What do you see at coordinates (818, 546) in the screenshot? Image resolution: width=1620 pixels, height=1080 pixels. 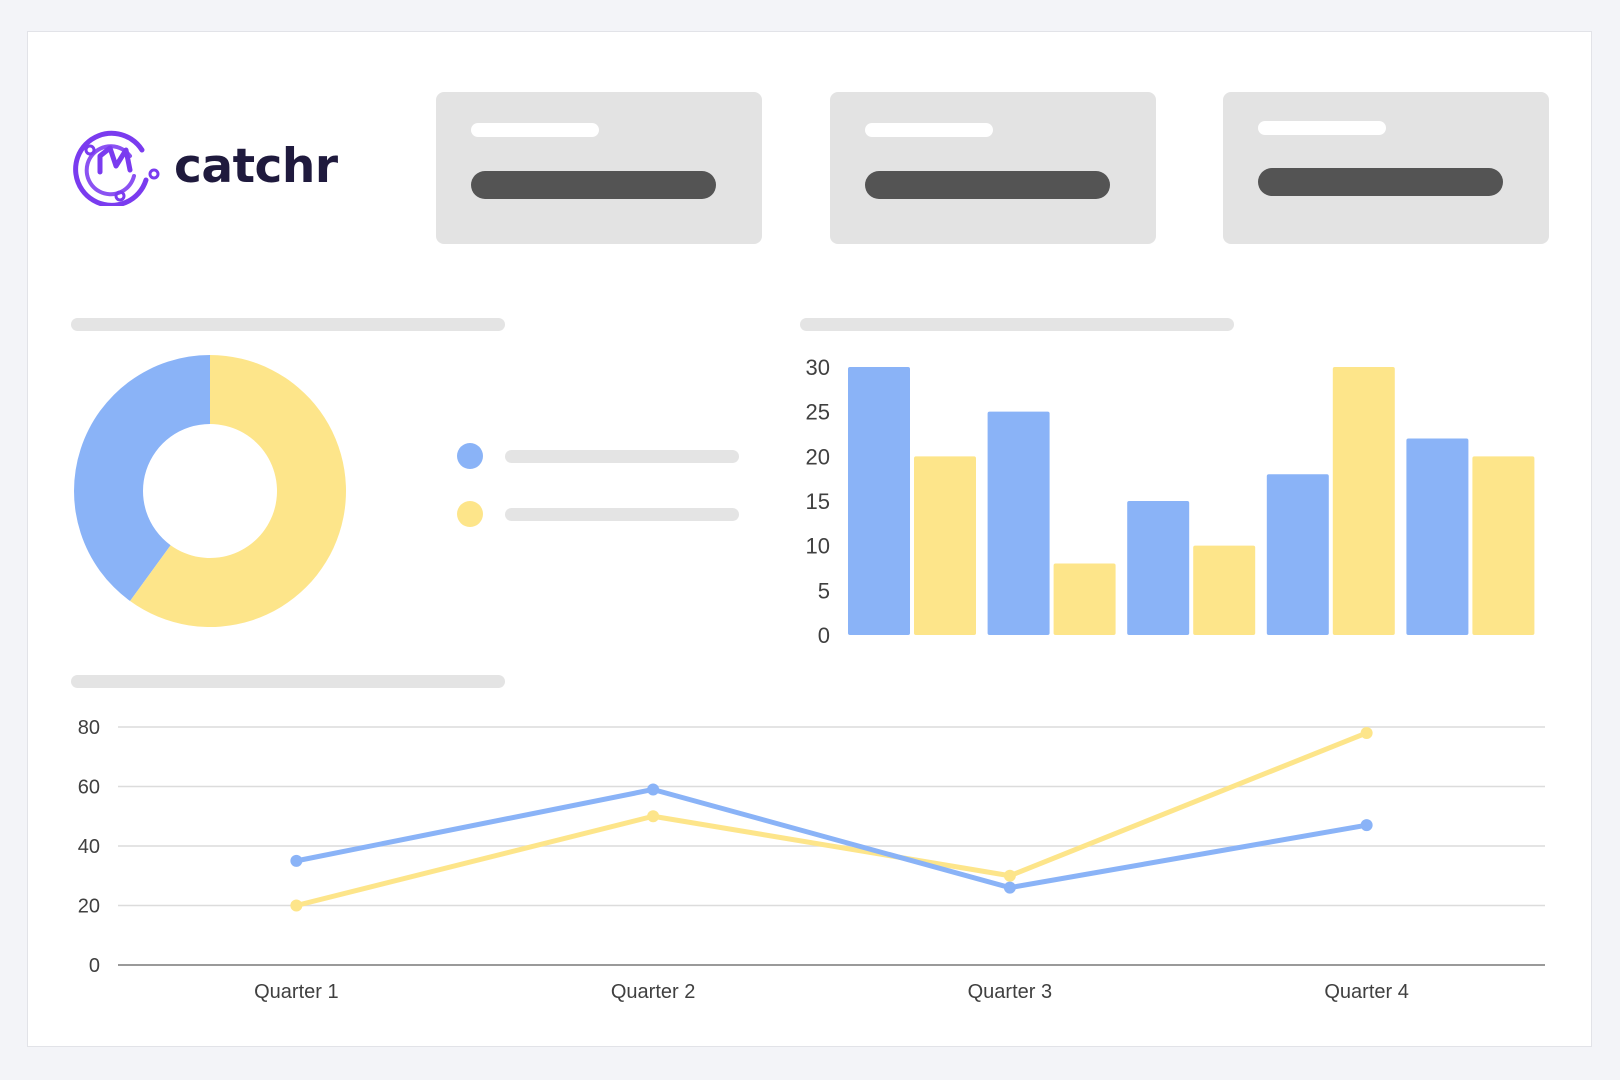 I see `y-tick-label: 10` at bounding box center [818, 546].